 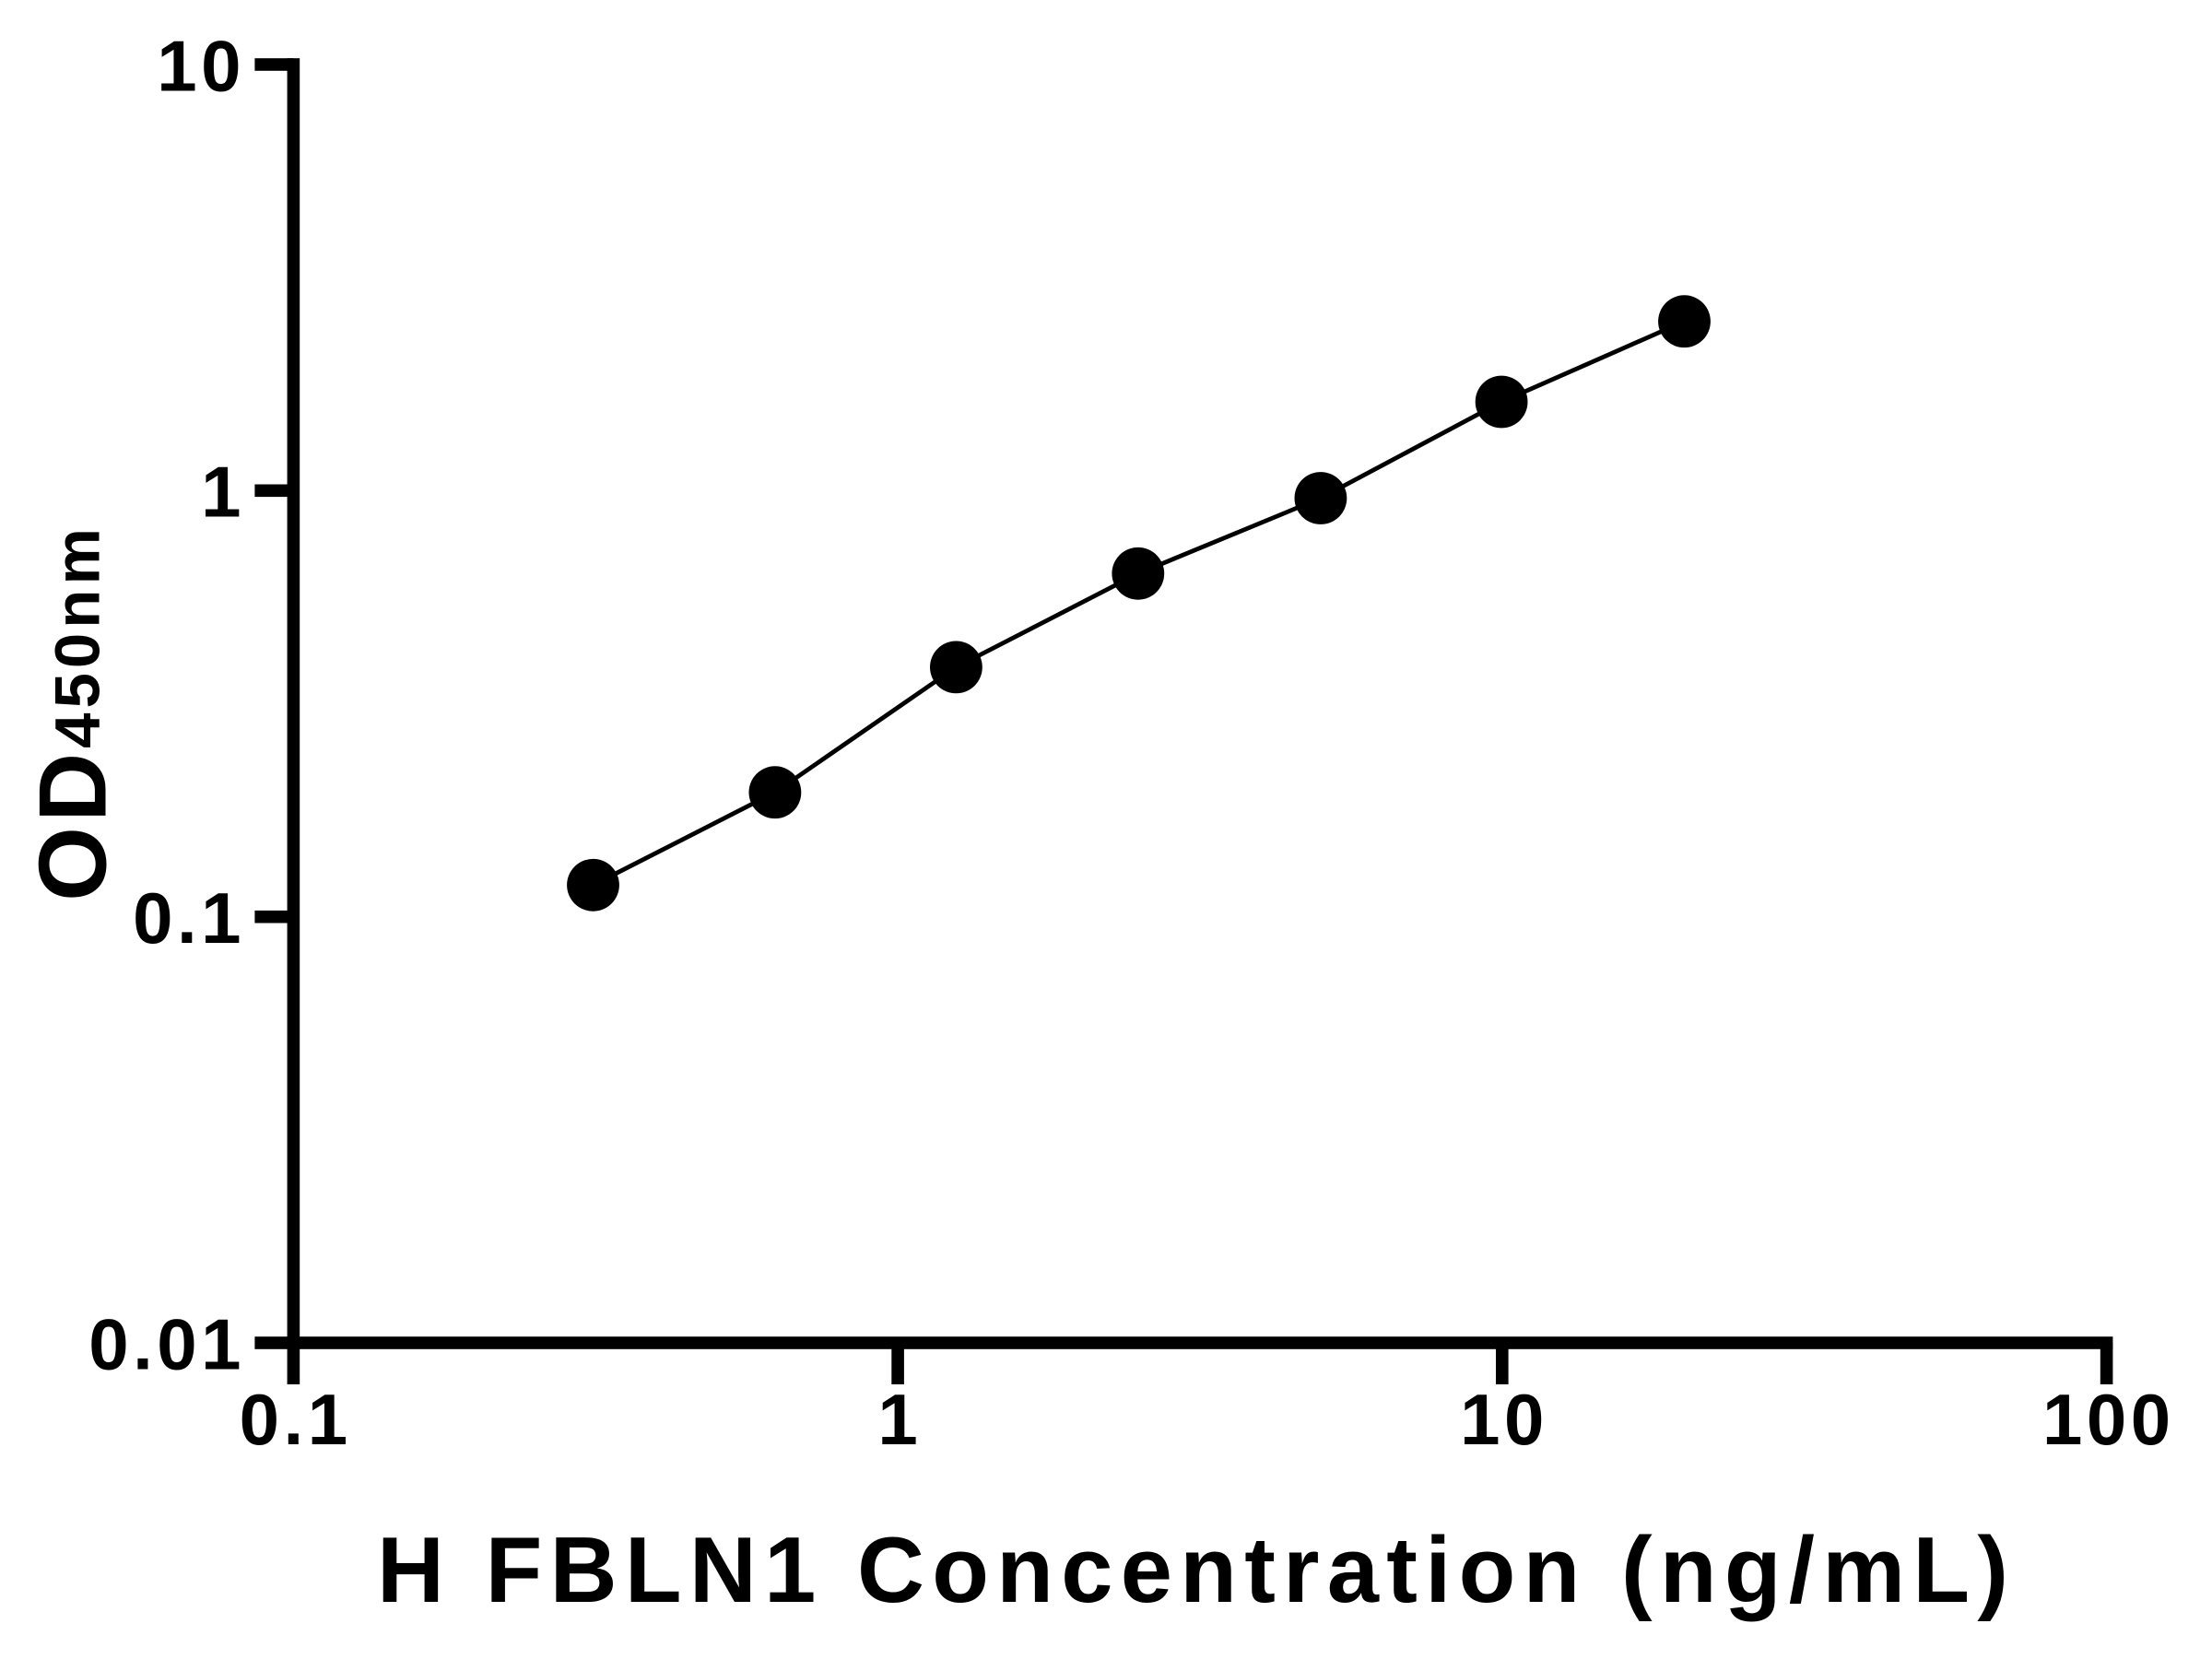 What do you see at coordinates (166, 1343) in the screenshot?
I see `svg-text: 0.01` at bounding box center [166, 1343].